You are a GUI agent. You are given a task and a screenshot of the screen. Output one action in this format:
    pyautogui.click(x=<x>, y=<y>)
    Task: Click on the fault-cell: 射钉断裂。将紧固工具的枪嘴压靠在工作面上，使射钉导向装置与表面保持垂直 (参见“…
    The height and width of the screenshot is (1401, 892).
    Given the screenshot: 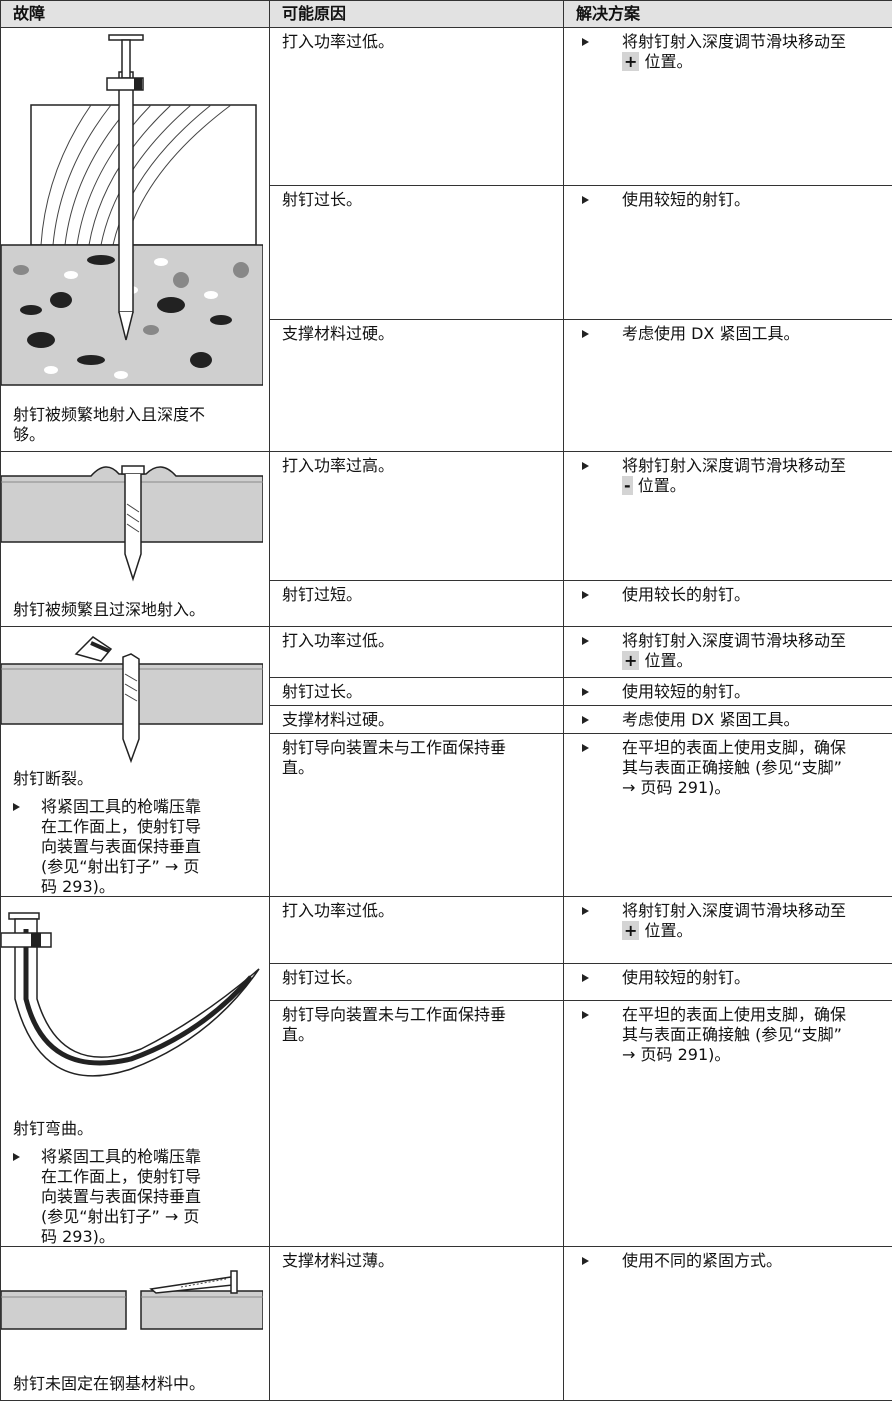 What is the action you would take?
    pyautogui.click(x=135, y=762)
    